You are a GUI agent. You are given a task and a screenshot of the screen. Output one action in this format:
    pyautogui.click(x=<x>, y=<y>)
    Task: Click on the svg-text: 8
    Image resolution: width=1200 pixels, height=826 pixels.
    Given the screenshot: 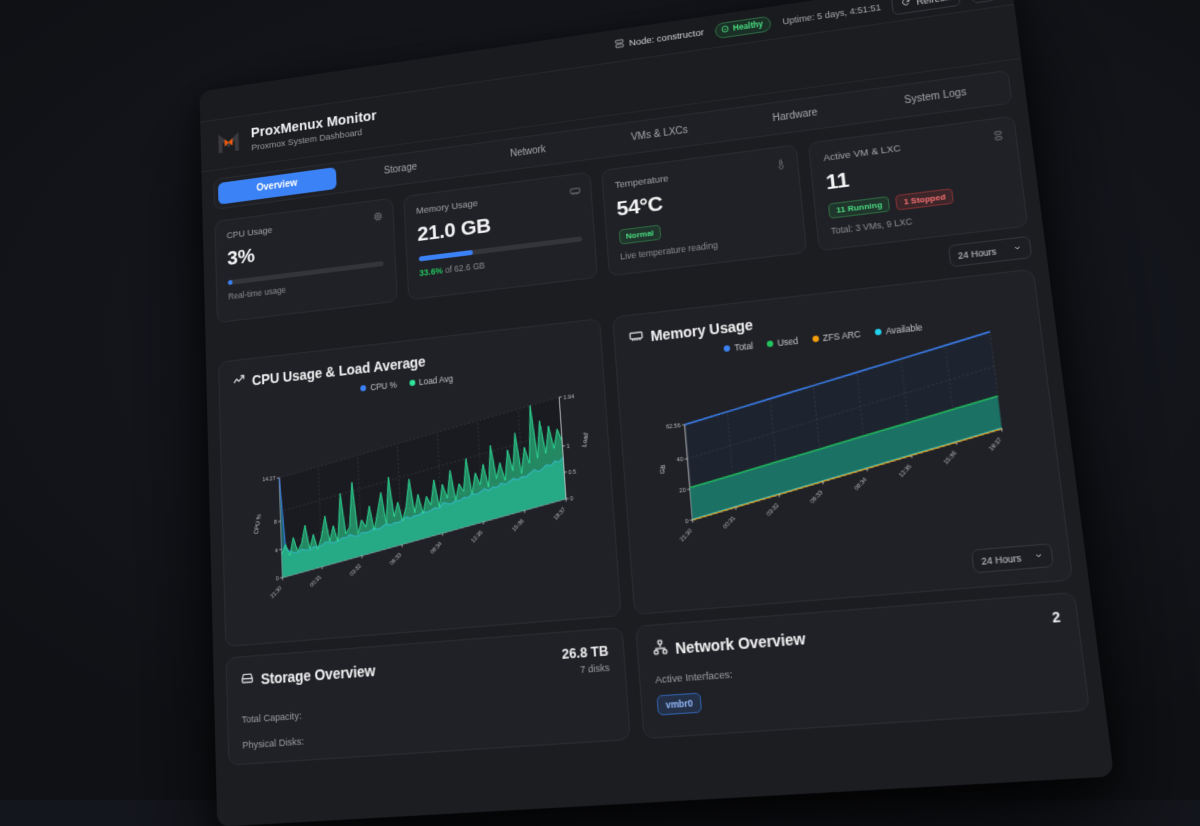 What is the action you would take?
    pyautogui.click(x=275, y=523)
    